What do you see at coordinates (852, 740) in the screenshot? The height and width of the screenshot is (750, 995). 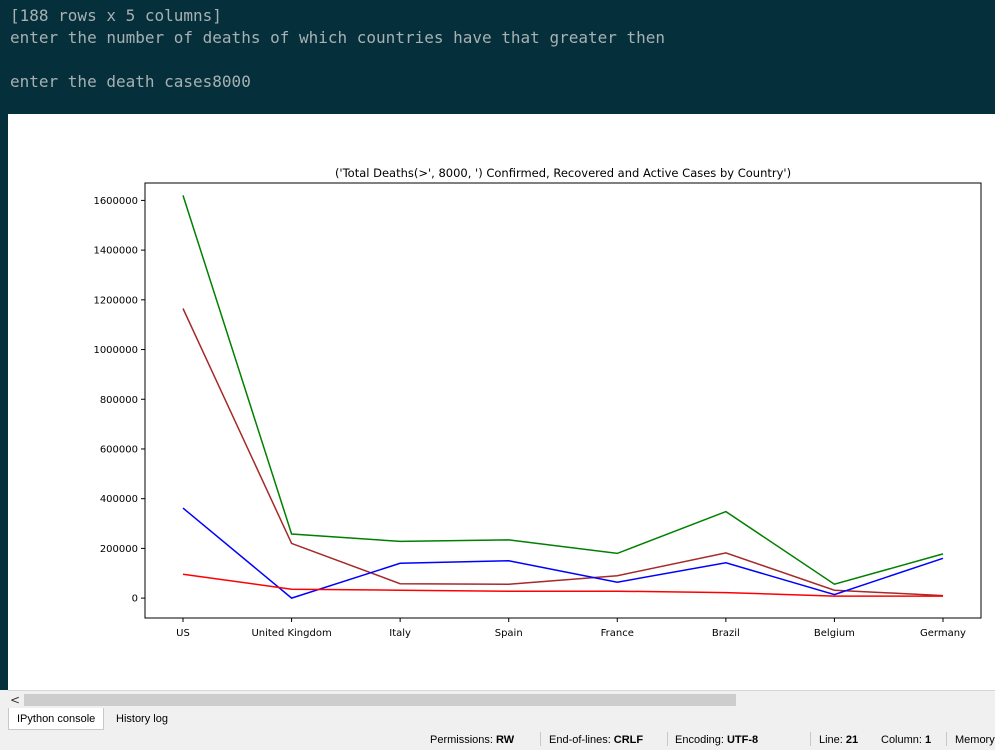 I see `line-value: 21` at bounding box center [852, 740].